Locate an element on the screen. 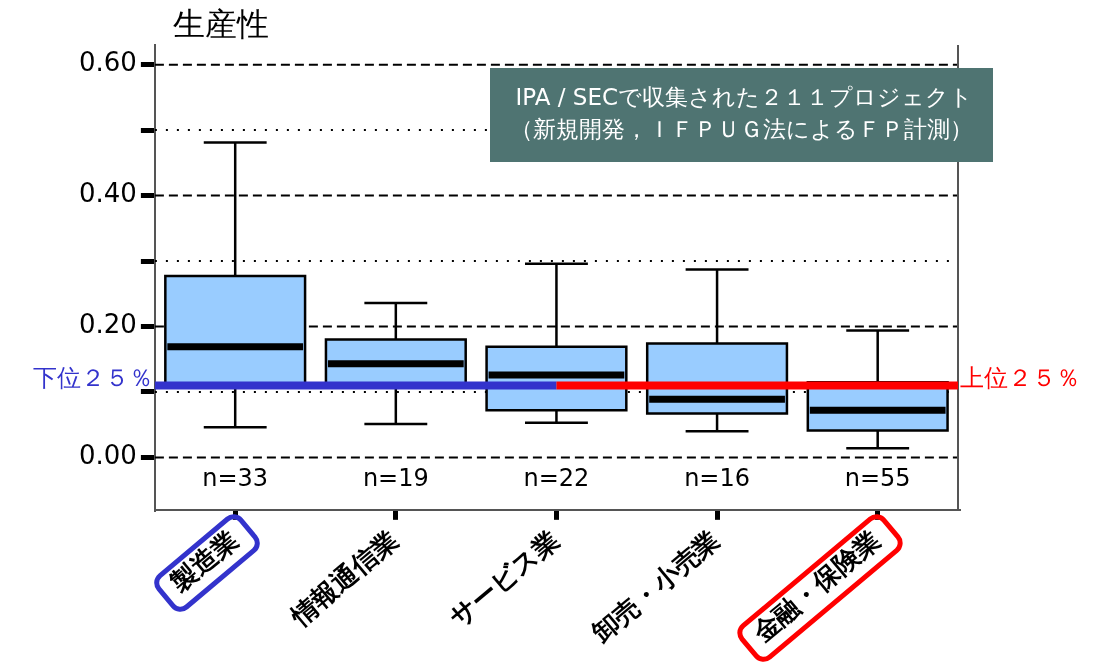 This screenshot has height=664, width=1095. x-tick-label: 卸売・小売業 is located at coordinates (655, 586).